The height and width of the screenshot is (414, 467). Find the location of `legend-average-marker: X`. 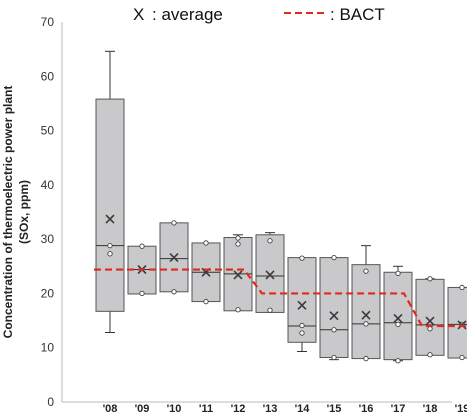

legend-average-marker: X is located at coordinates (138, 14).